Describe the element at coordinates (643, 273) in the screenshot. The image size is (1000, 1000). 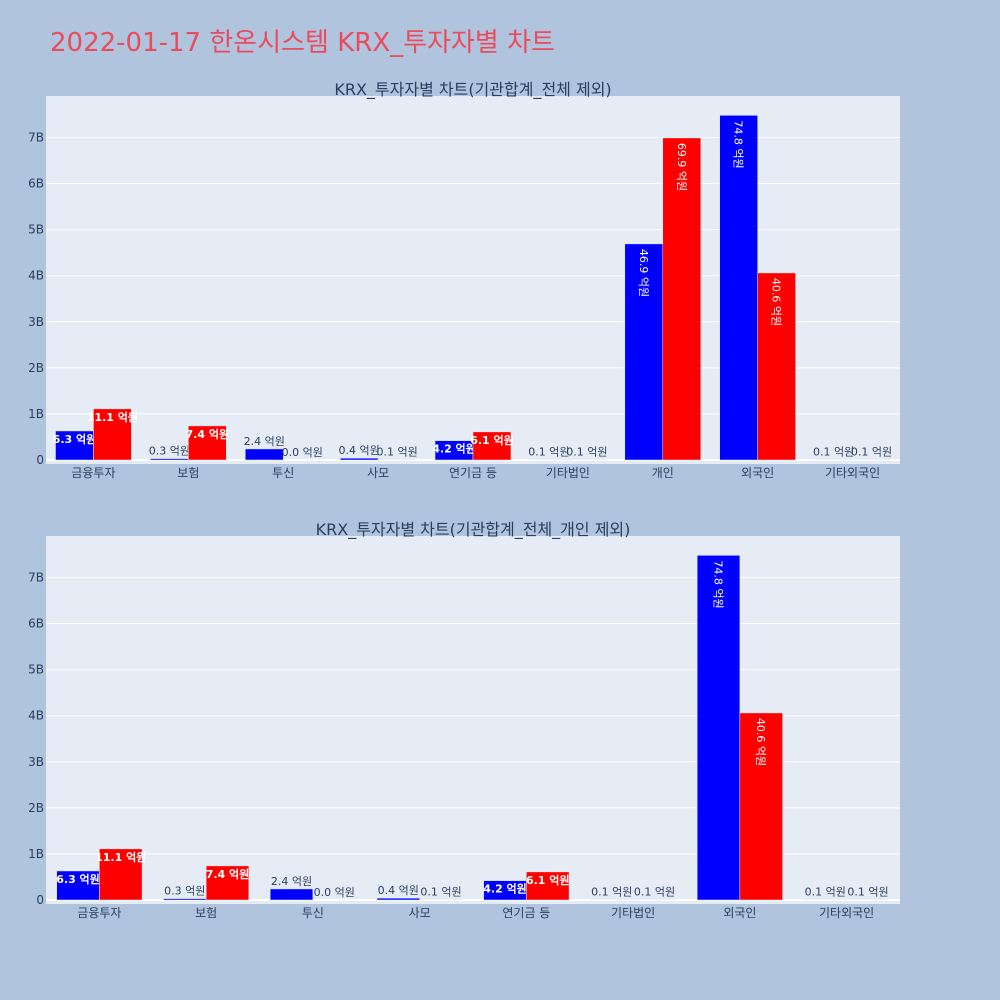
I see `data-label: 46.9 억원` at that location.